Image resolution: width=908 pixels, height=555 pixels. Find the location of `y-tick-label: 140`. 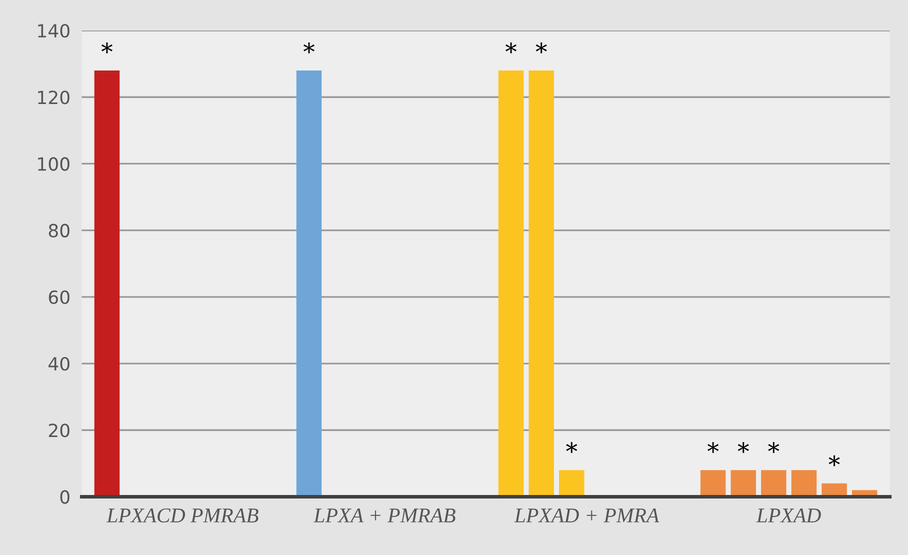

y-tick-label: 140 is located at coordinates (54, 31).